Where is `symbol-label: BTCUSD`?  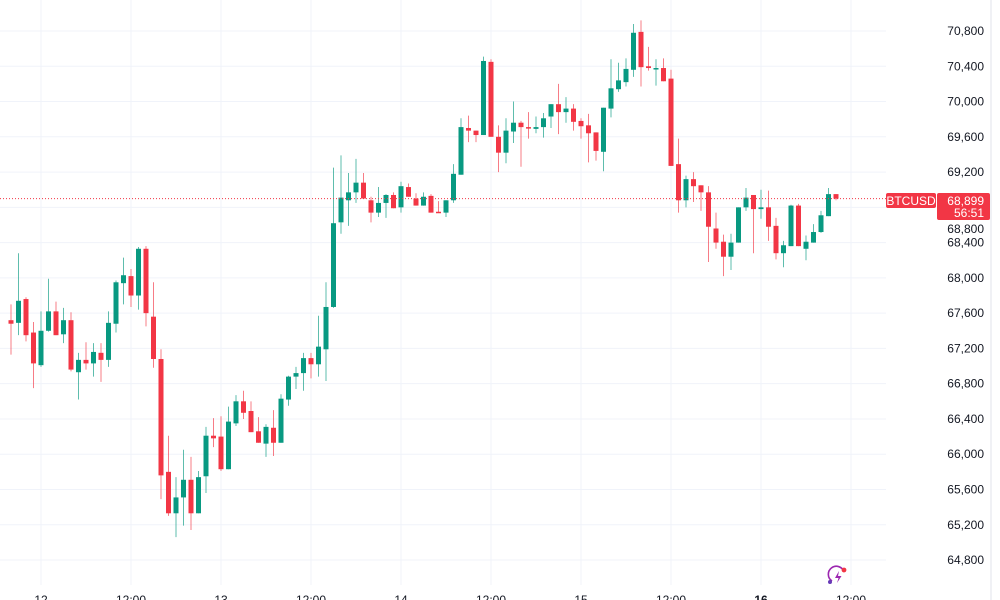 symbol-label: BTCUSD is located at coordinates (911, 201).